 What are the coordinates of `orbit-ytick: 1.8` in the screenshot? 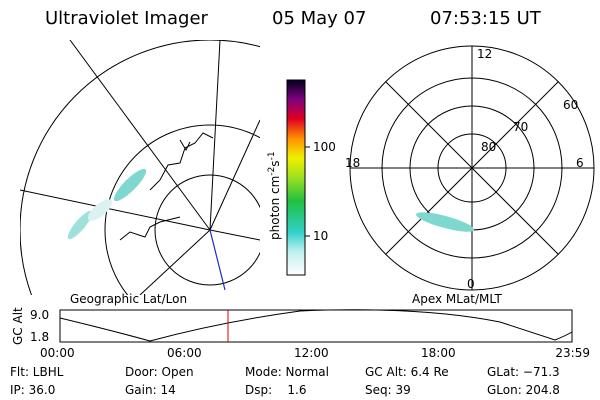 It's located at (39, 337).